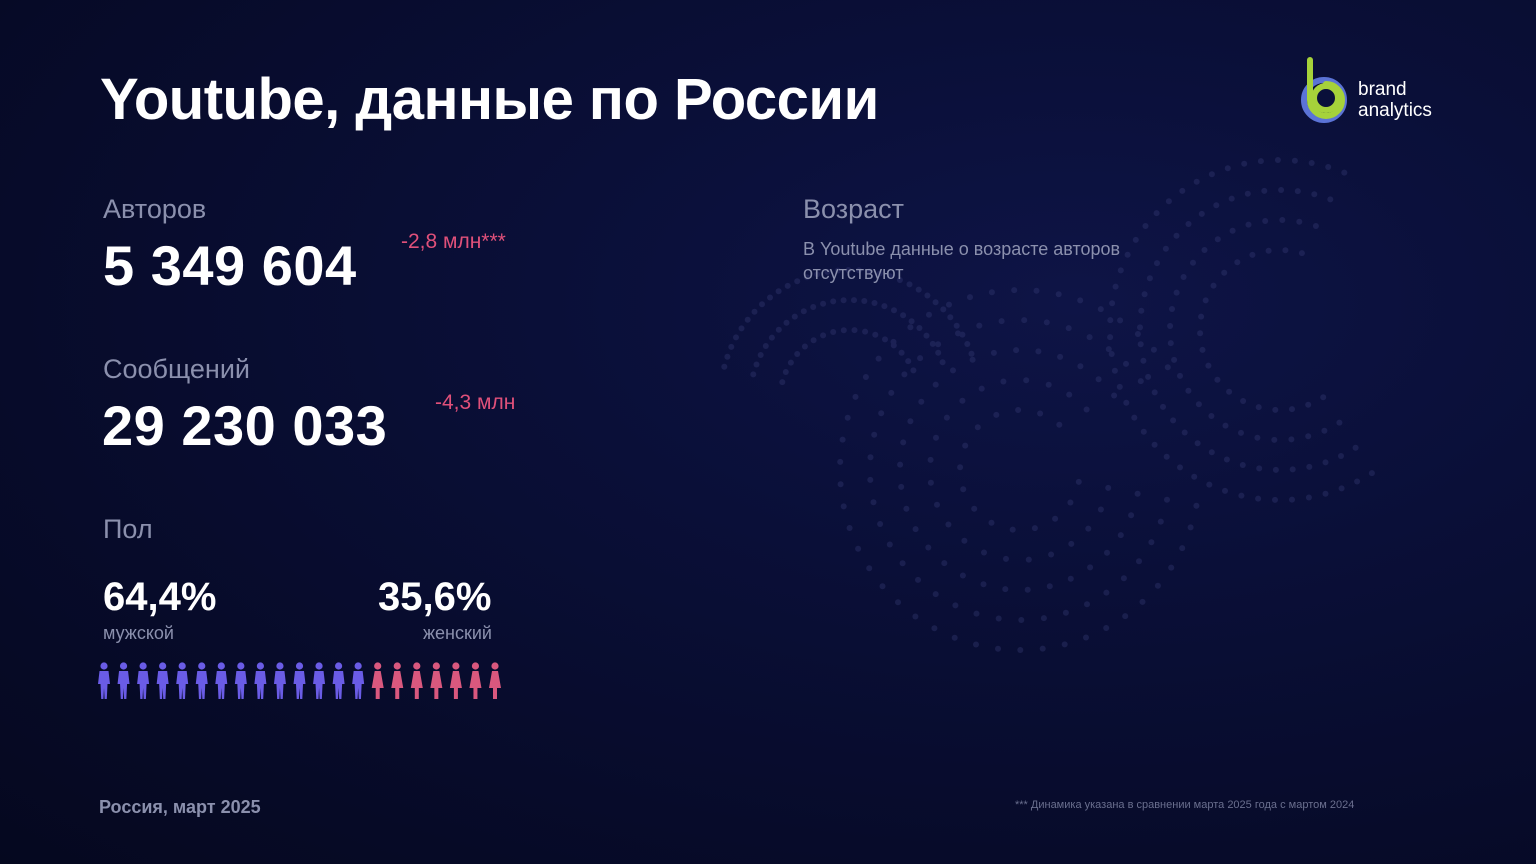  I want to click on messages-delta: -4,3 млн, so click(475, 402).